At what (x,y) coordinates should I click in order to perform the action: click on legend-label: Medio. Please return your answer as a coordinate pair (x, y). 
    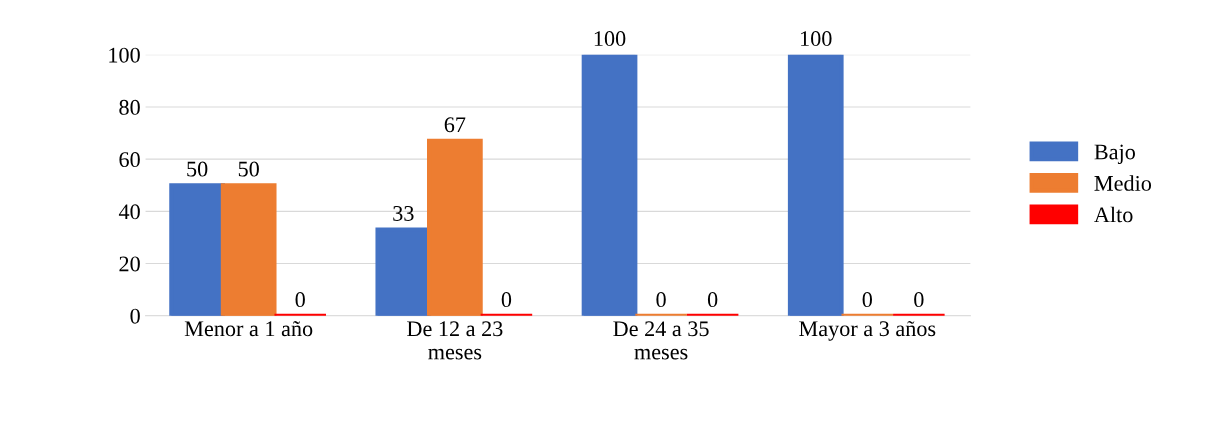
    Looking at the image, I should click on (1123, 183).